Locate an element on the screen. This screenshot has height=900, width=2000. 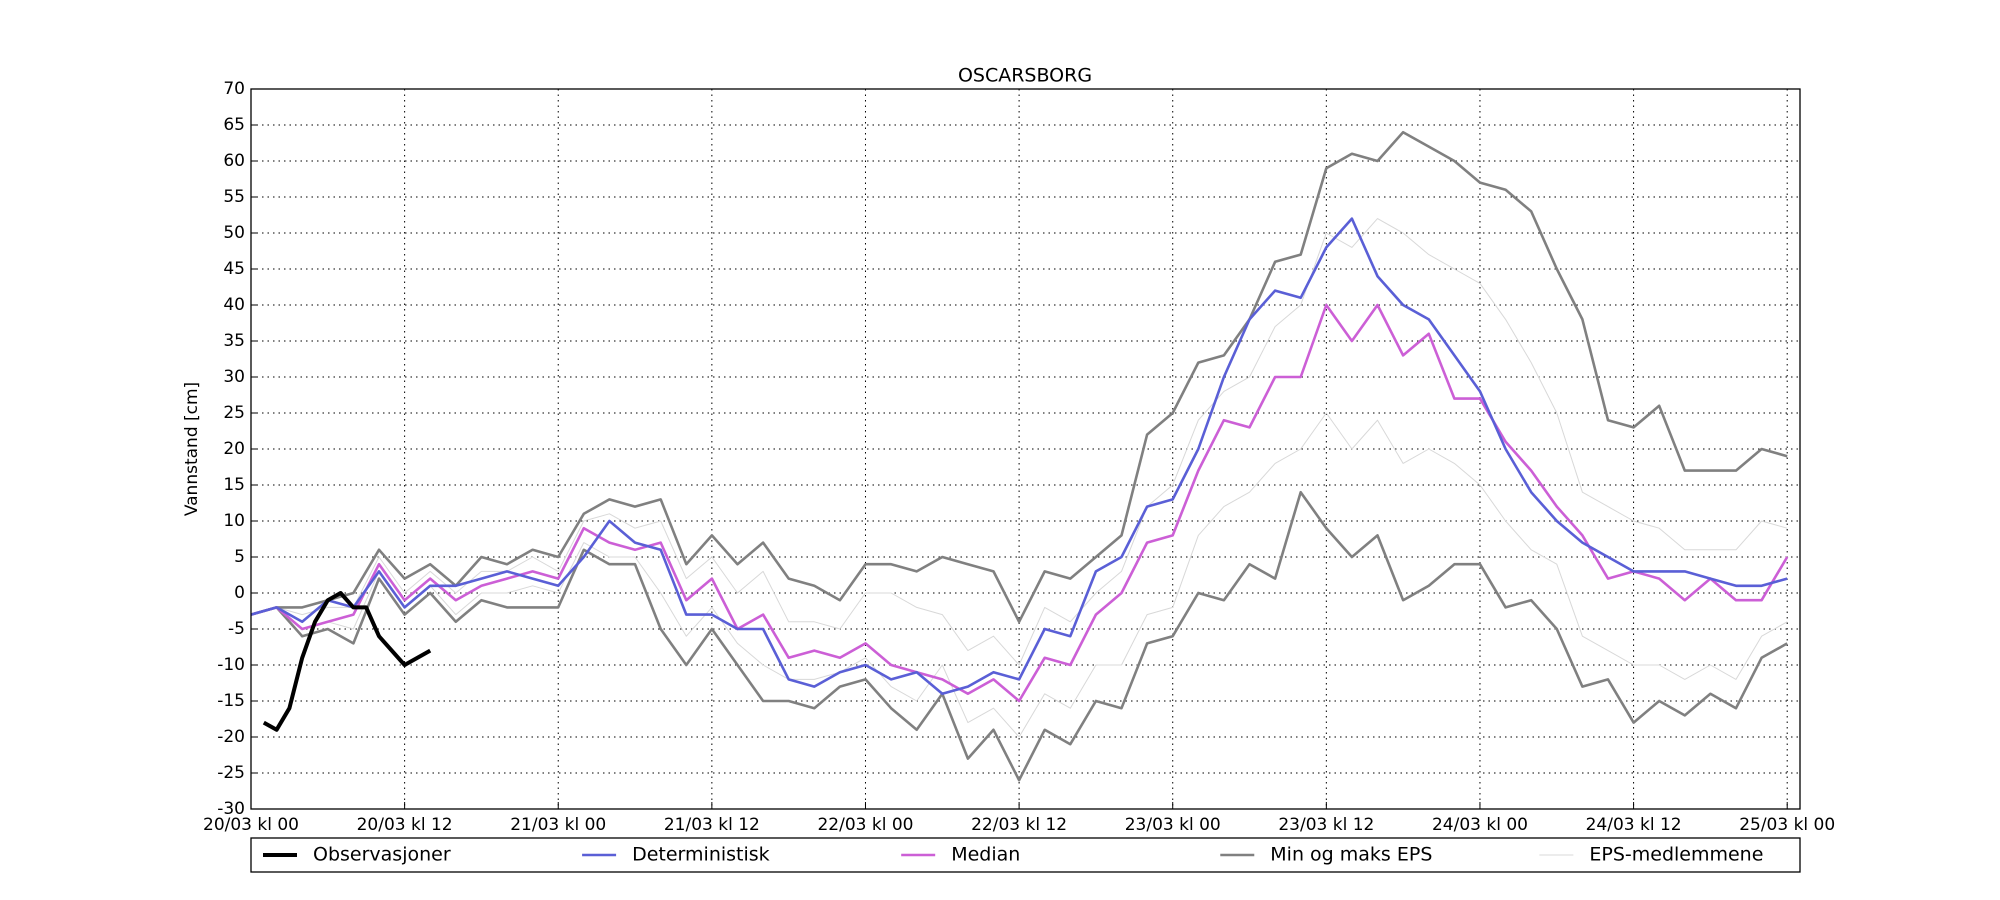
y-tick-label: 50 is located at coordinates (234, 233).